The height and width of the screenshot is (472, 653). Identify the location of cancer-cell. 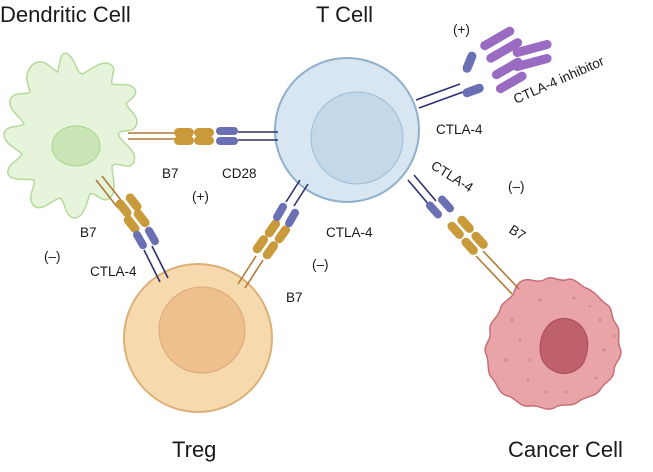
(553, 343).